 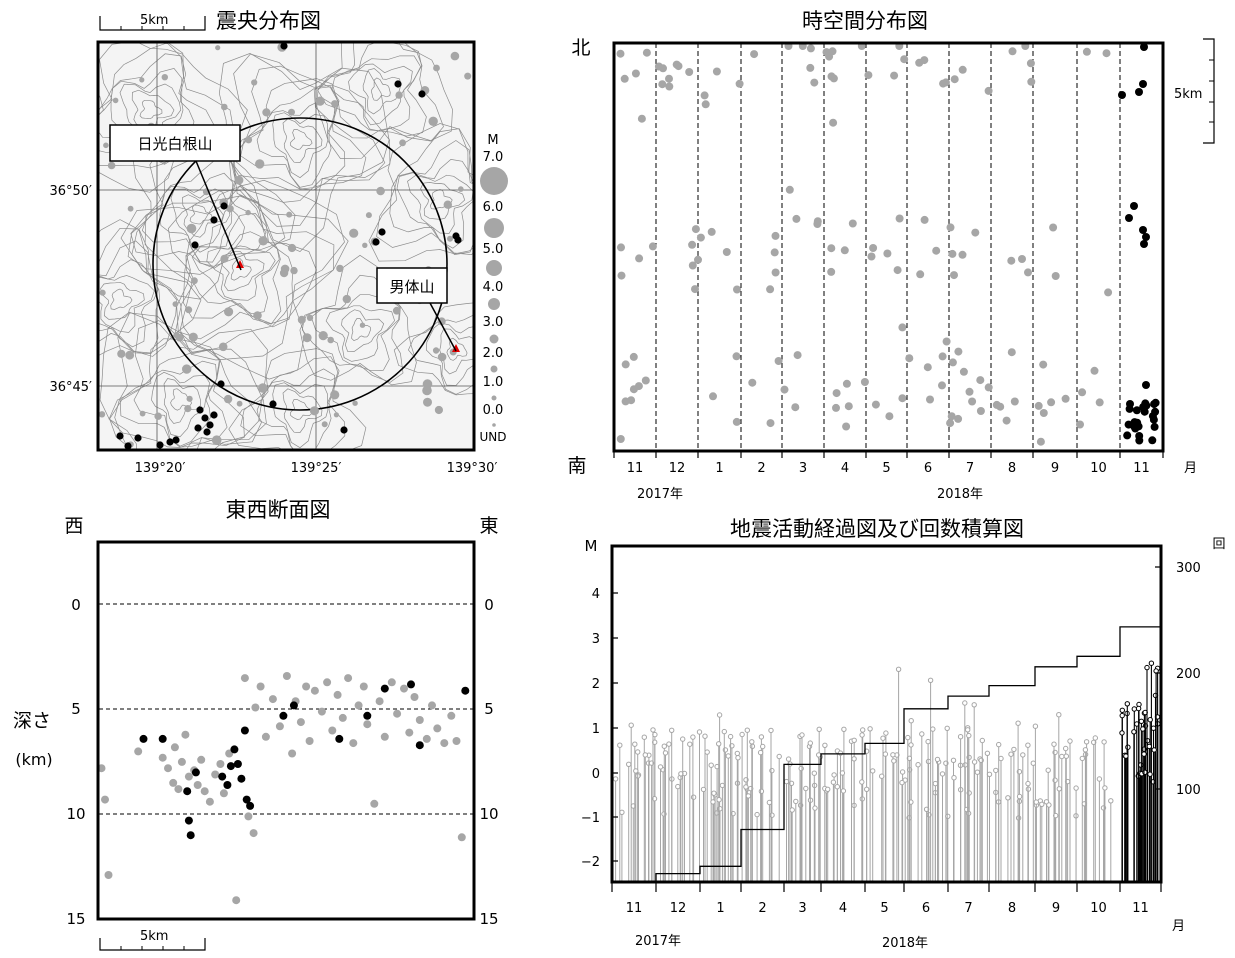 I want to click on mag-legend-5: 5.0, so click(x=493, y=249).